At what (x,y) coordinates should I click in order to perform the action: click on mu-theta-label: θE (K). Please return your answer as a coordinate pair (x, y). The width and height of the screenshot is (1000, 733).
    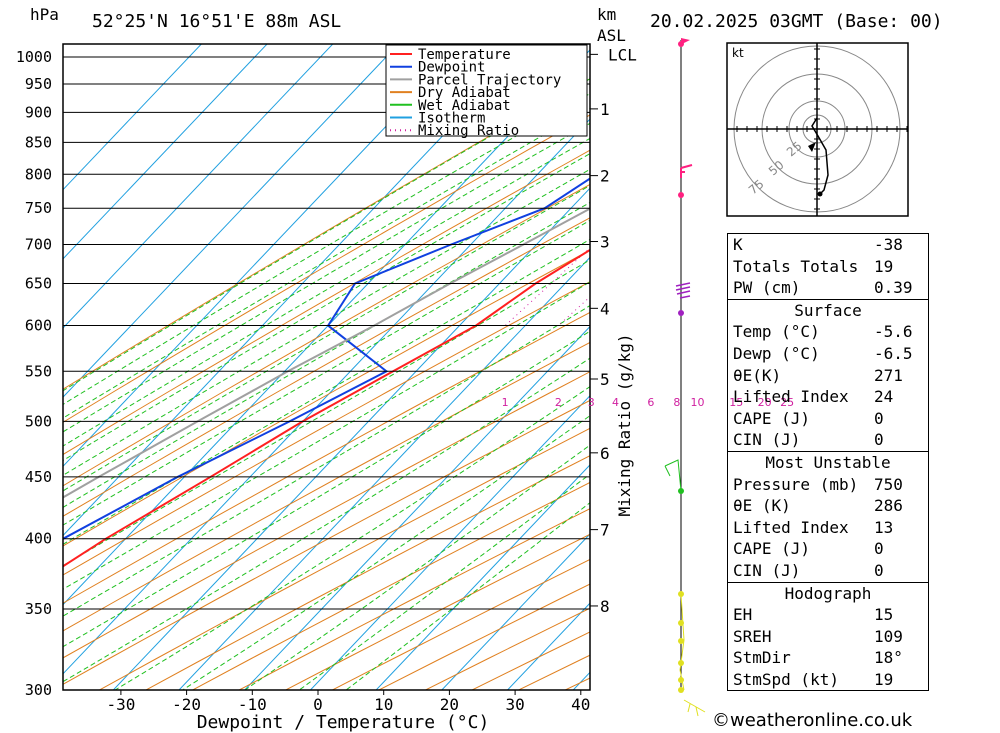
    Looking at the image, I should click on (762, 506).